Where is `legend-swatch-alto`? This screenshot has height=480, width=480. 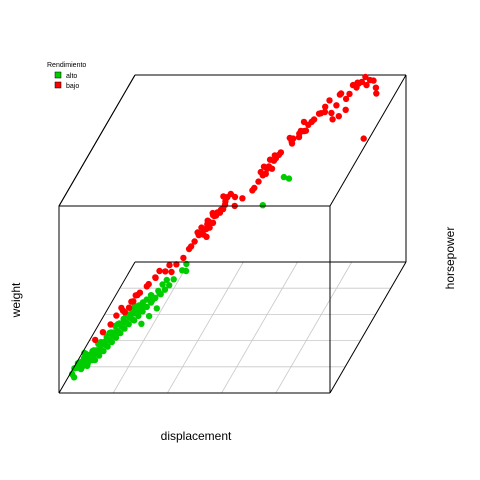
legend-swatch-alto is located at coordinates (58, 75).